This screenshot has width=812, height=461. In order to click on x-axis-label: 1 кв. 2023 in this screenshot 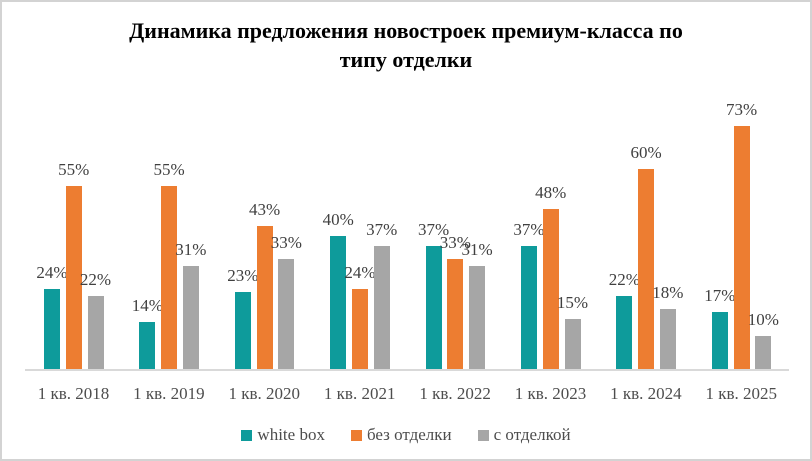, I will do `click(550, 393)`.